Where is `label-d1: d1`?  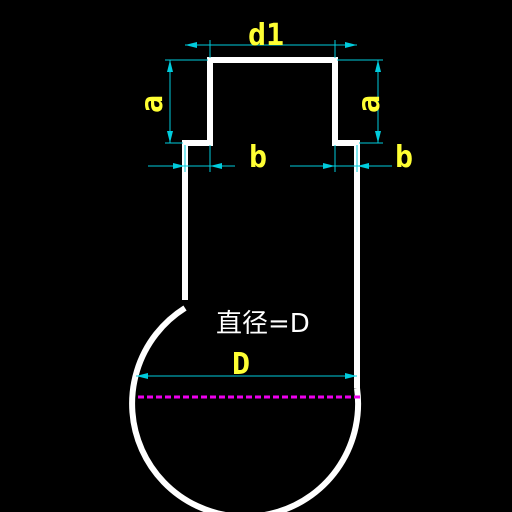
label-d1: d1 is located at coordinates (266, 35).